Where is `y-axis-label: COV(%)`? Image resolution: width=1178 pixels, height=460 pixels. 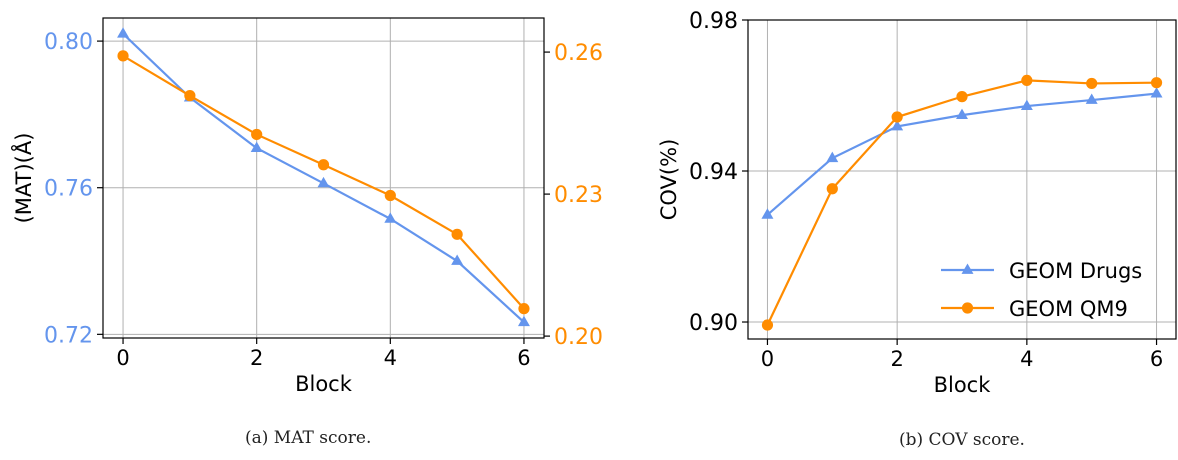
y-axis-label: COV(%) is located at coordinates (669, 180).